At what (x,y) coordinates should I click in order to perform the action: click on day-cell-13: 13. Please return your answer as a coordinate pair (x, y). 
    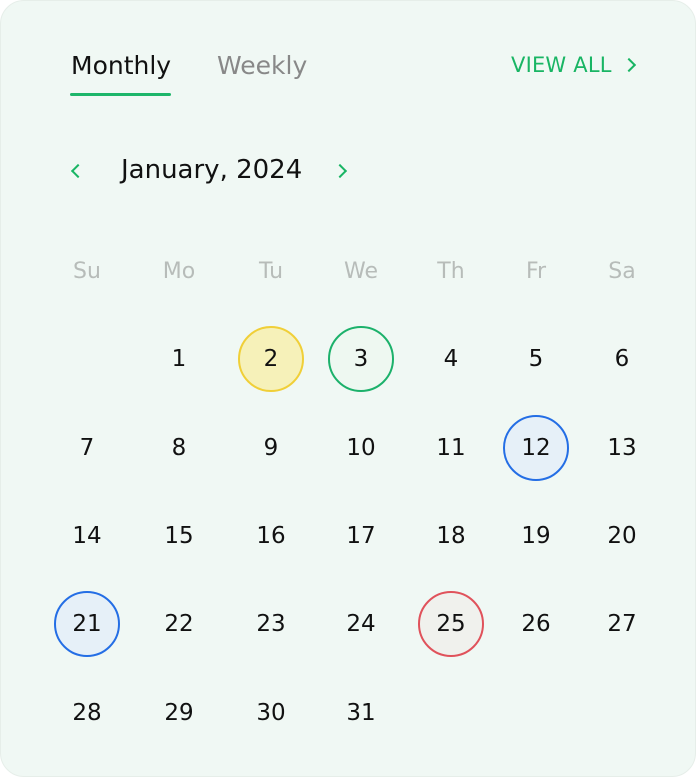
    Looking at the image, I should click on (622, 448).